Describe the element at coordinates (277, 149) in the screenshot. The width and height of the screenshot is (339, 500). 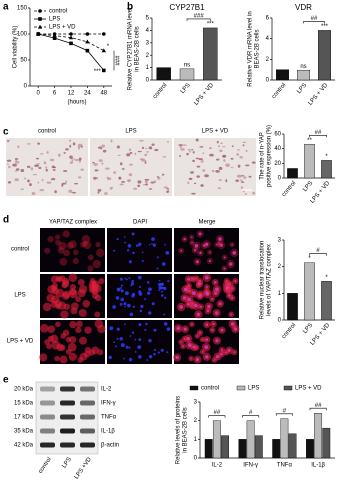
I see `y-tick-label: 40` at that location.